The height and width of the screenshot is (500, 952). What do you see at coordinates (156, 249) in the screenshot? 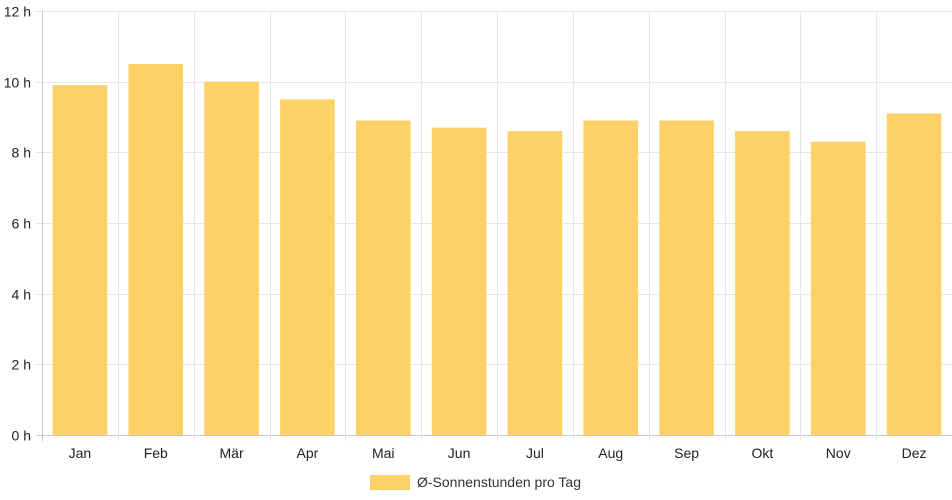
I see `bar-Feb` at bounding box center [156, 249].